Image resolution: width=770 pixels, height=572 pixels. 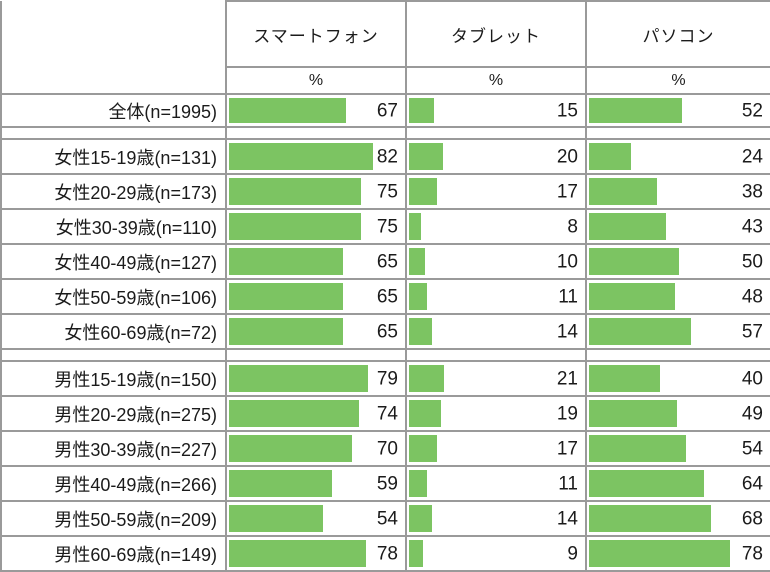 I want to click on bar-value: 75, so click(x=387, y=226).